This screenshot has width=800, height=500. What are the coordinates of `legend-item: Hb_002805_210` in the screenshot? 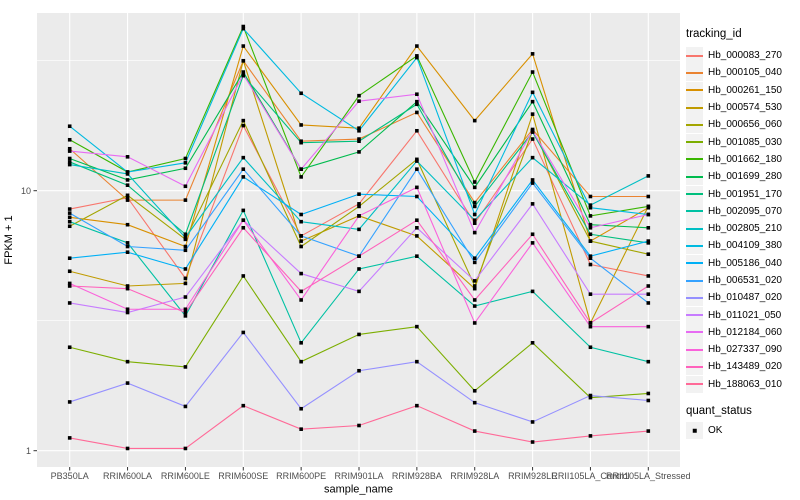 It's located at (742, 229).